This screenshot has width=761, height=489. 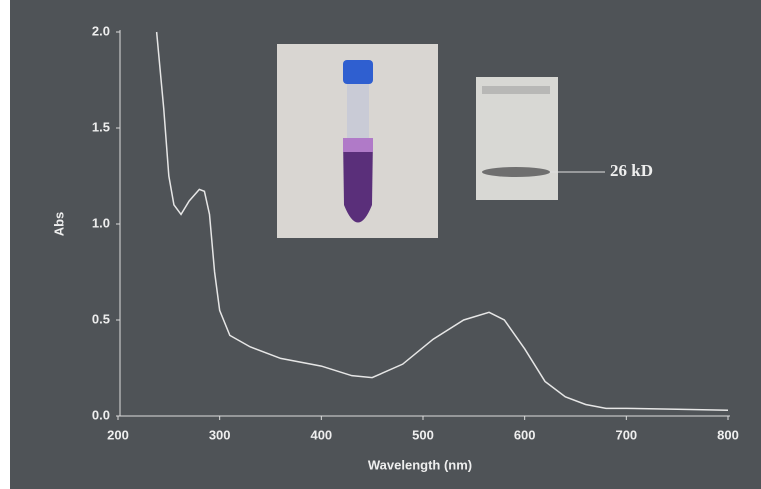 What do you see at coordinates (101, 30) in the screenshot?
I see `y-tick-label: 2.0` at bounding box center [101, 30].